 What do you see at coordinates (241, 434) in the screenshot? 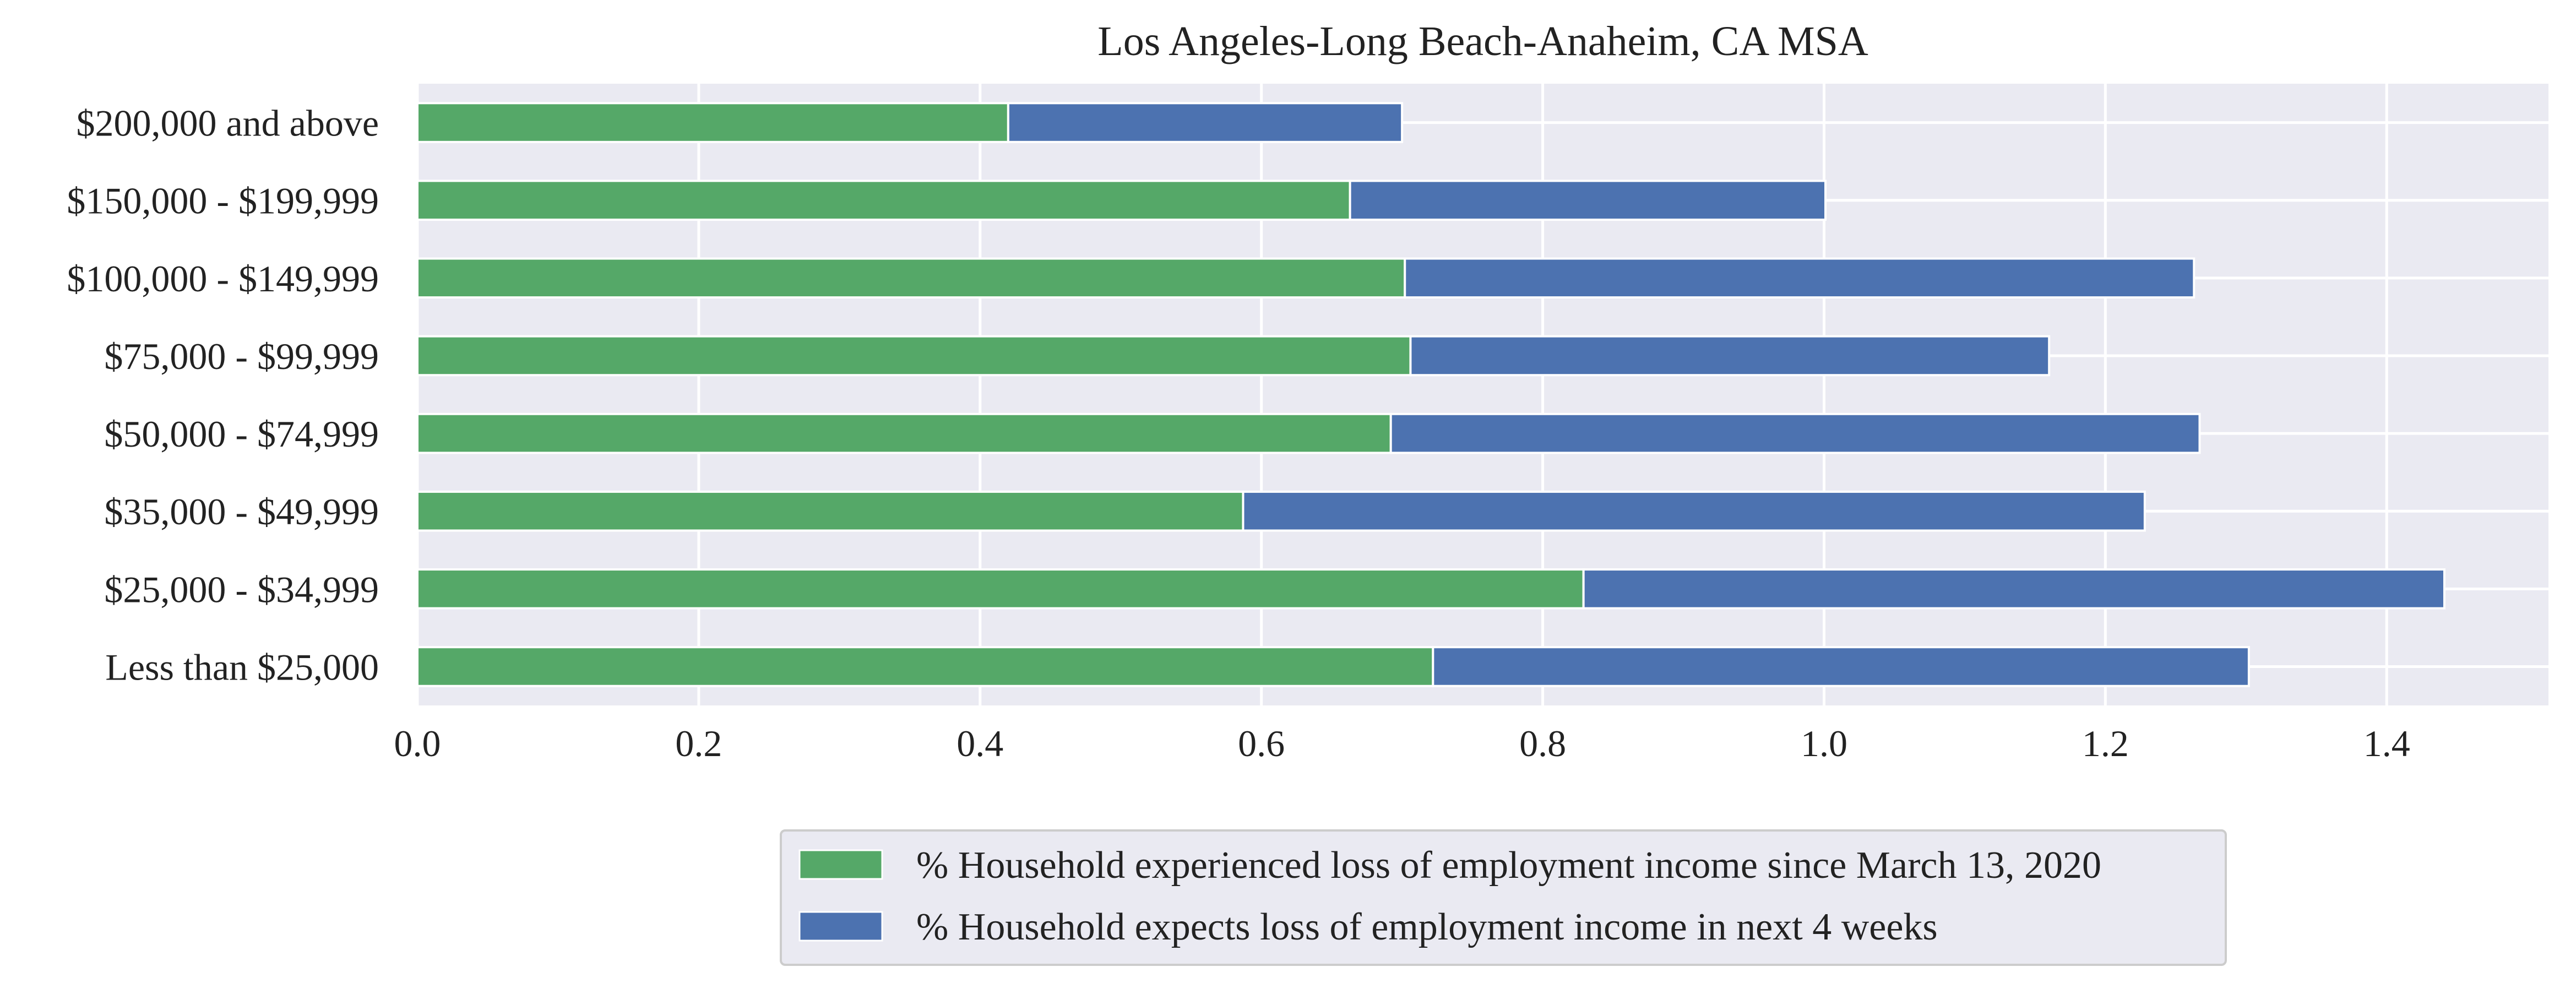
I see `y-tick-label: $50,000 - $74,999` at bounding box center [241, 434].